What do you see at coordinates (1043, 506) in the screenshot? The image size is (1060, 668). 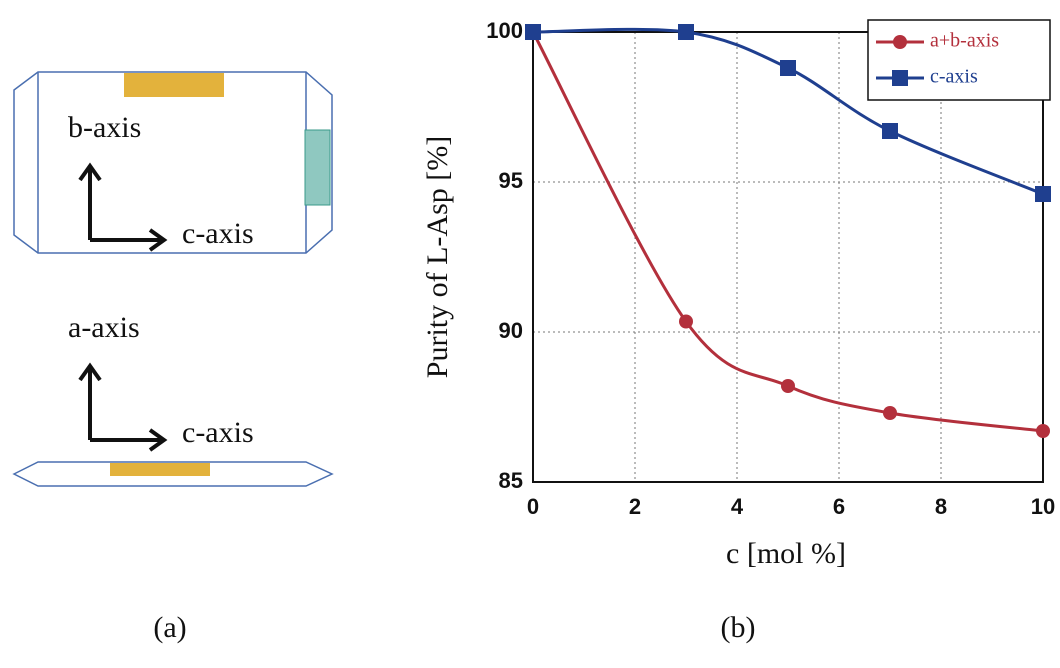 I see `x-tick-label: 10` at bounding box center [1043, 506].